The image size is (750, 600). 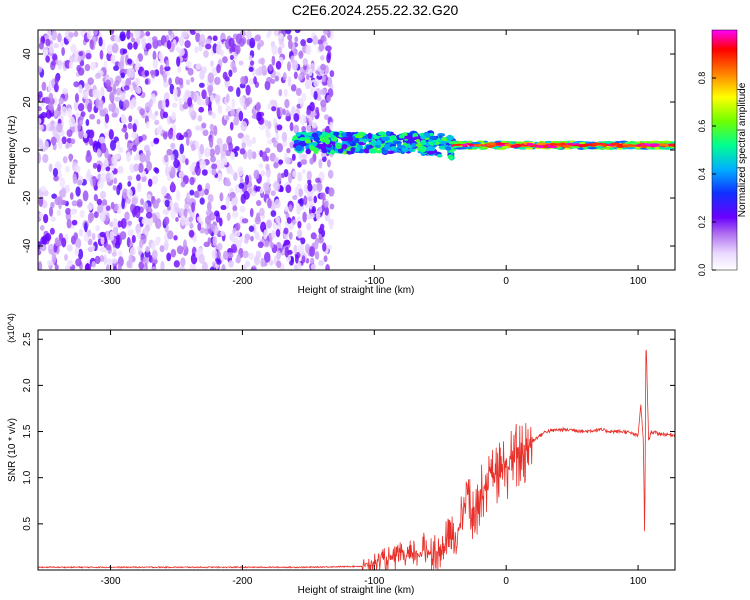 What do you see at coordinates (27, 102) in the screenshot?
I see `y-tick-label: 20` at bounding box center [27, 102].